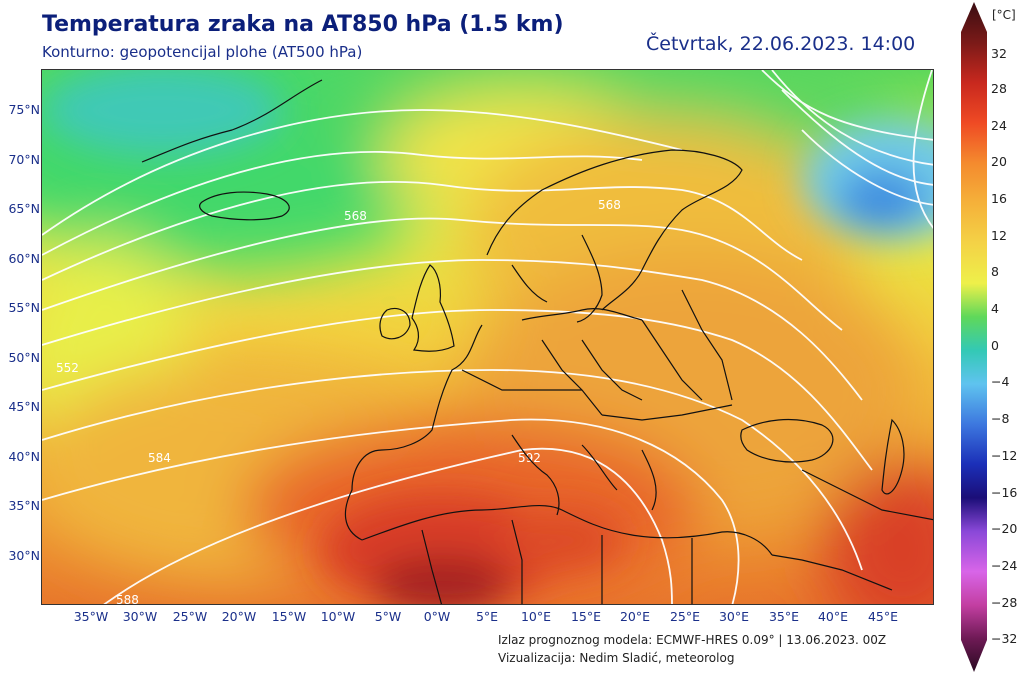  I want to click on colorbar-tick: 4, so click(995, 308).